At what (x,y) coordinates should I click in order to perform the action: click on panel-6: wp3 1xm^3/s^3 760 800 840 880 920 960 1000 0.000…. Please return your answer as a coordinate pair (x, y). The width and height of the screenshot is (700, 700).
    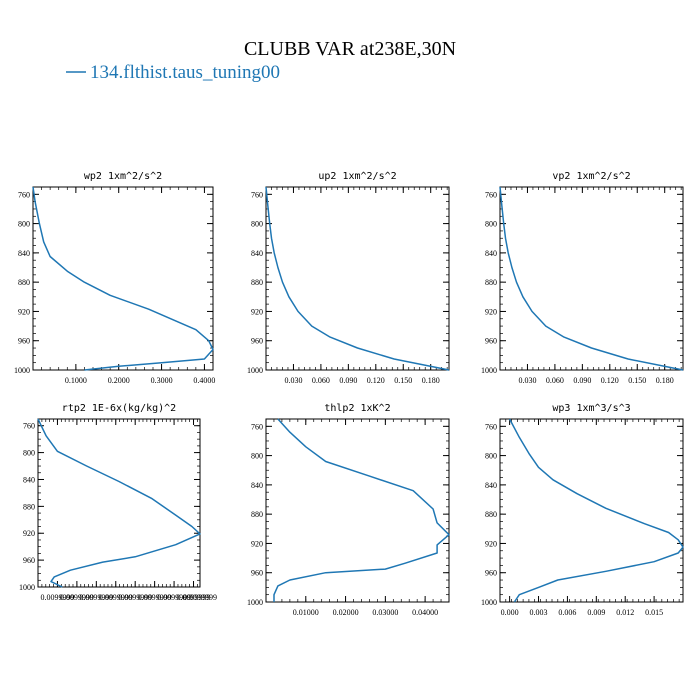
    Looking at the image, I should click on (582, 510).